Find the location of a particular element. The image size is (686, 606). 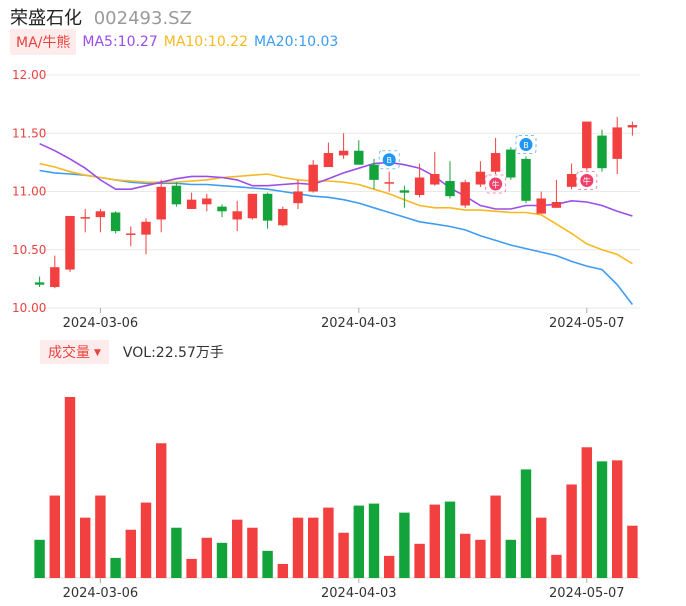

price-tick-label: 11.50 is located at coordinates (29, 133).